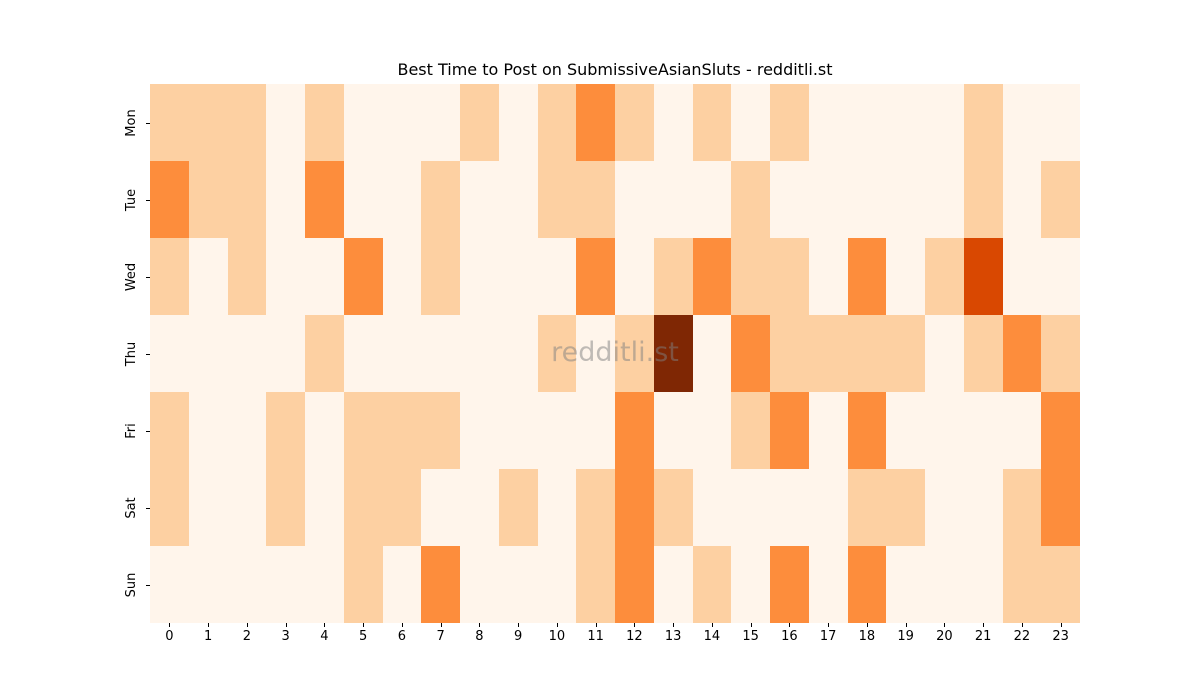  Describe the element at coordinates (324, 636) in the screenshot. I see `x-tick-label: 4` at that location.